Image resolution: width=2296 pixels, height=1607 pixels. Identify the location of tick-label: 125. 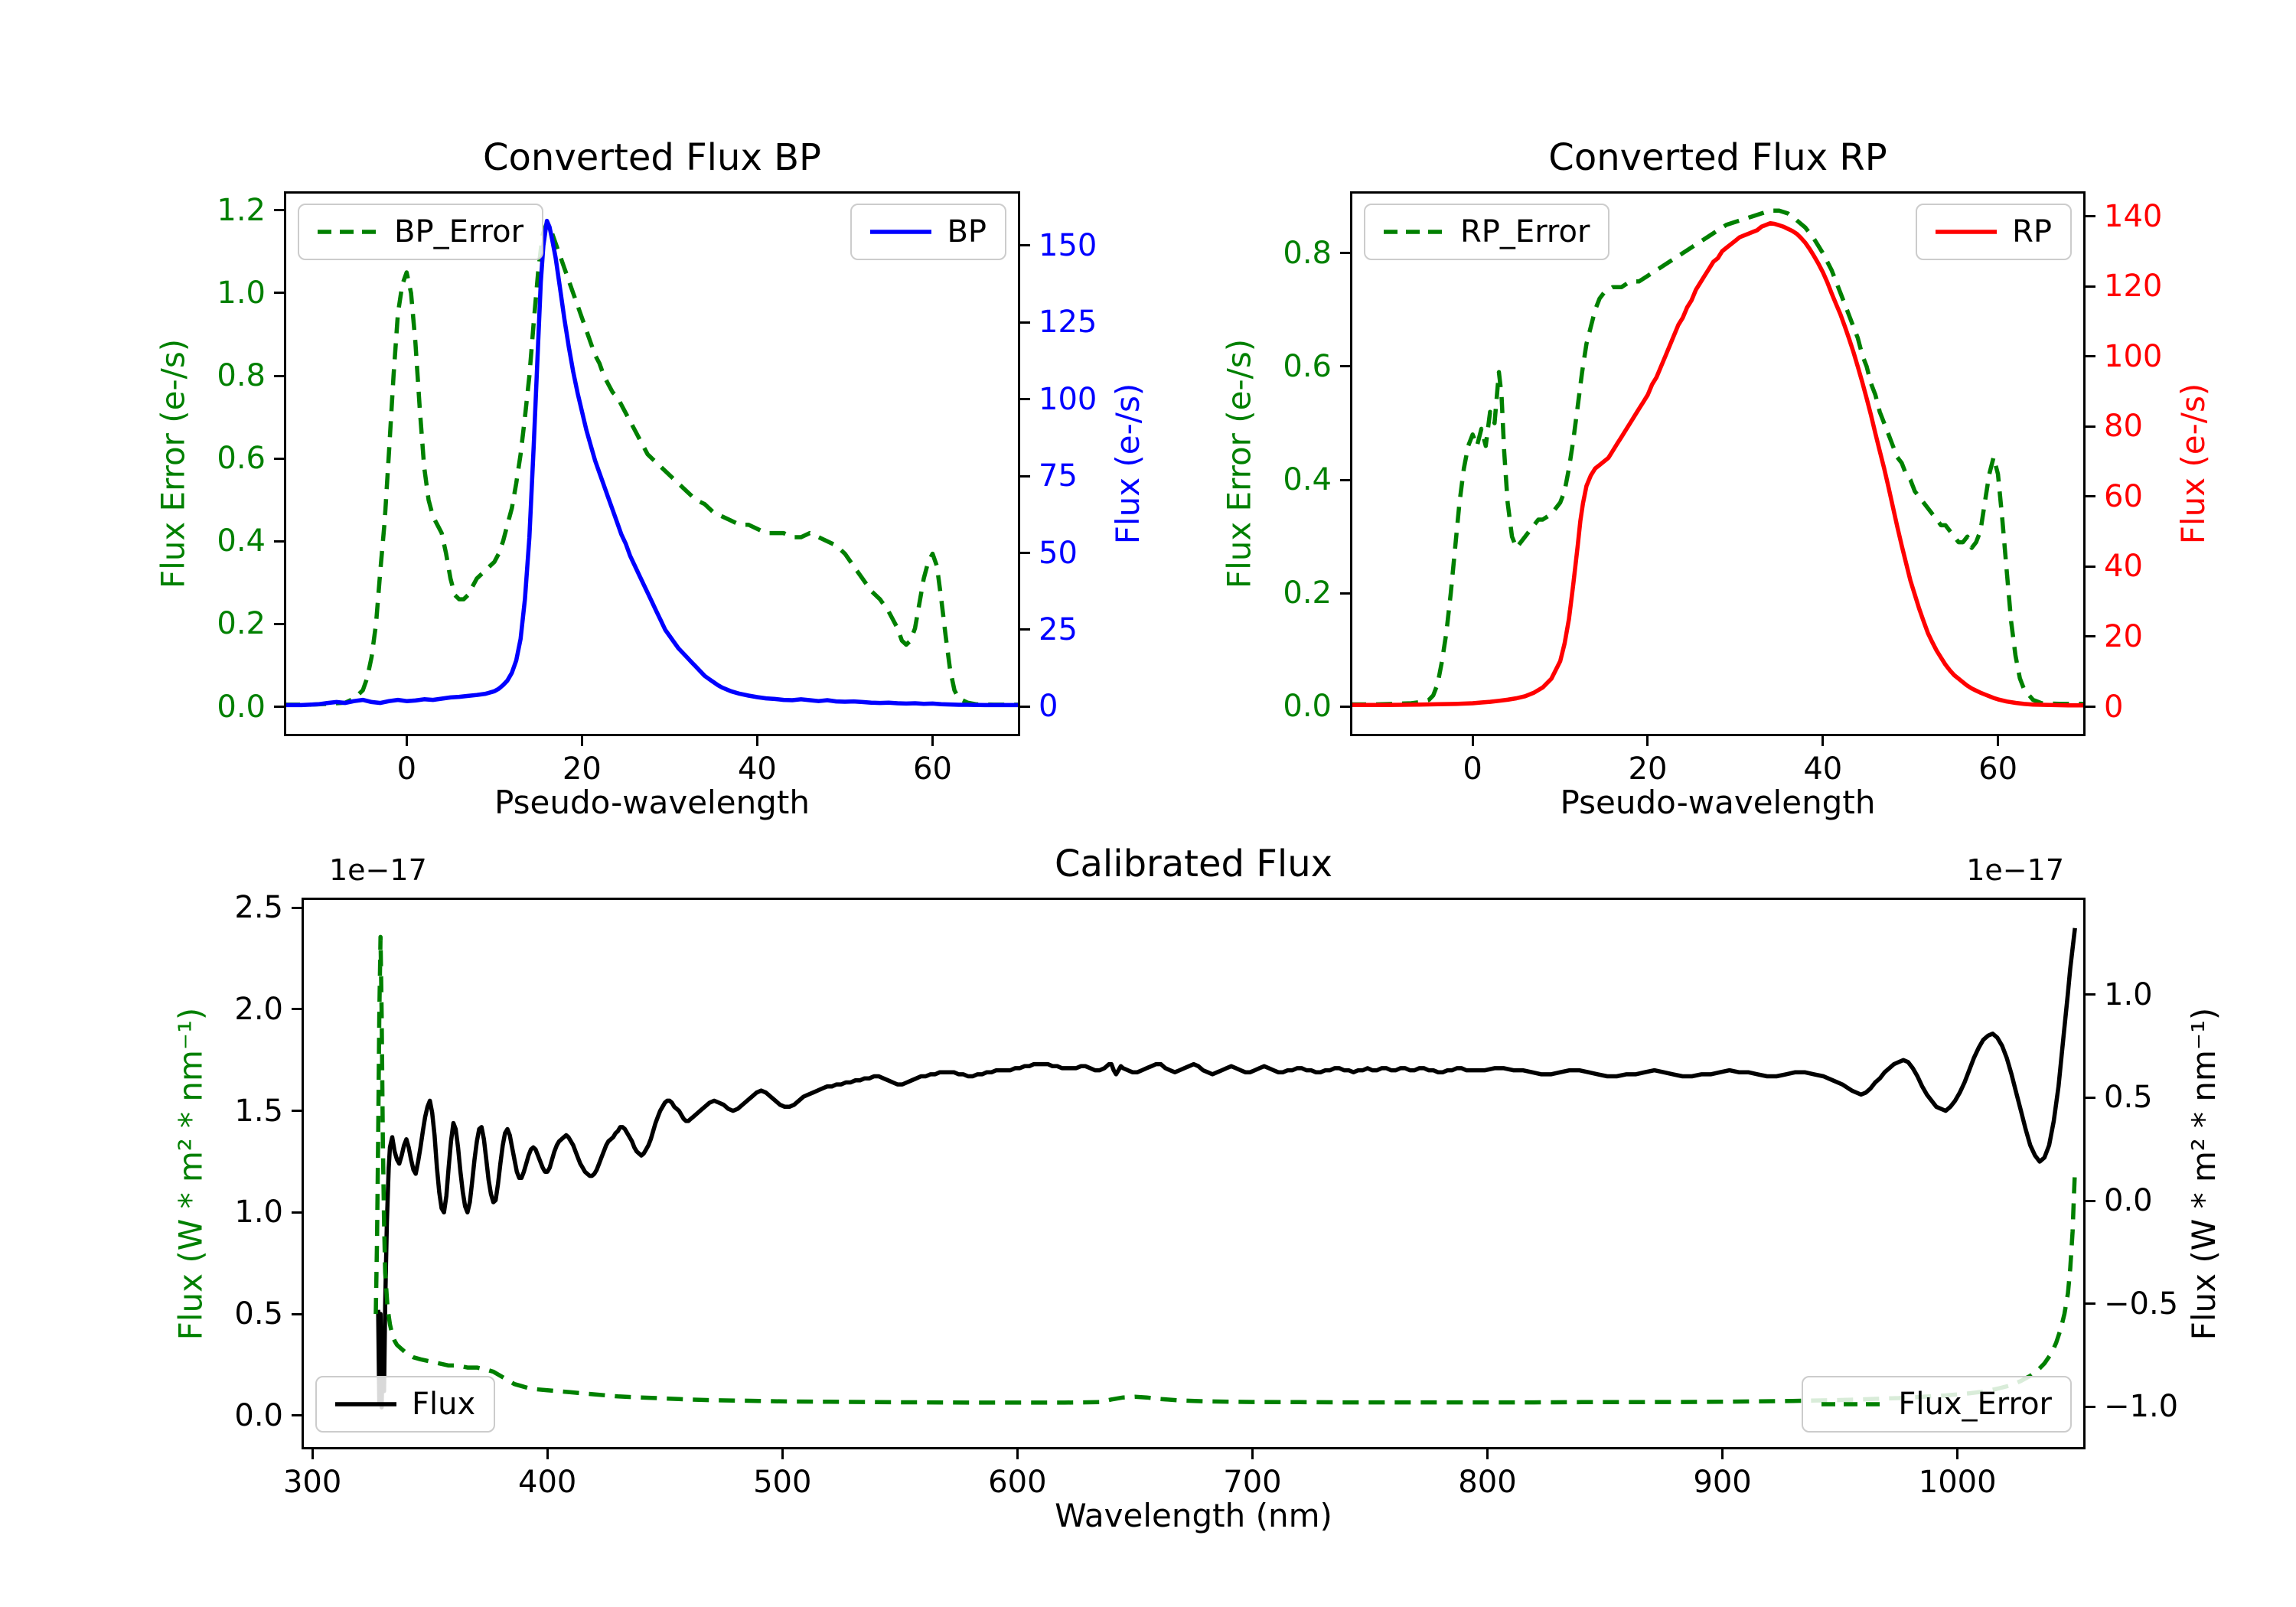
(1068, 323).